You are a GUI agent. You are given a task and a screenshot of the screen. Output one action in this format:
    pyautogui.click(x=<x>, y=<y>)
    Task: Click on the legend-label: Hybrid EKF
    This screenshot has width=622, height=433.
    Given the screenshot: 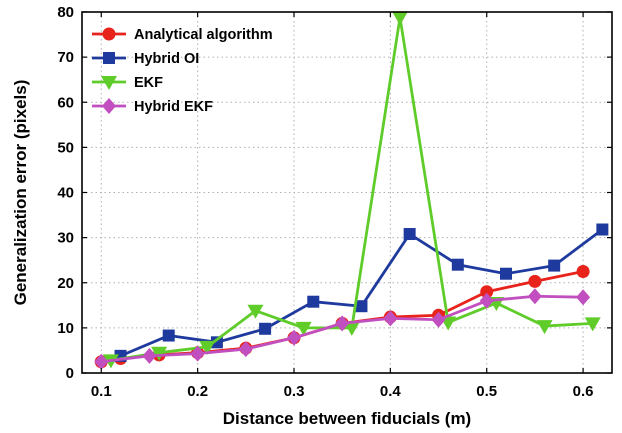 What is the action you would take?
    pyautogui.click(x=173, y=107)
    